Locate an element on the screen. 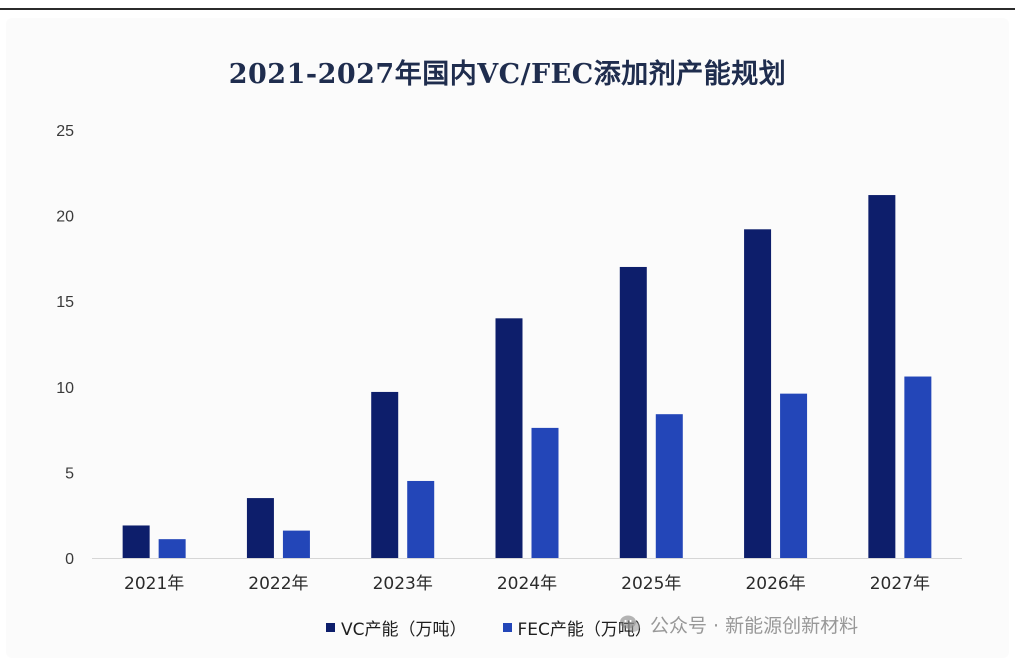  legend-swatch-vc is located at coordinates (330, 627).